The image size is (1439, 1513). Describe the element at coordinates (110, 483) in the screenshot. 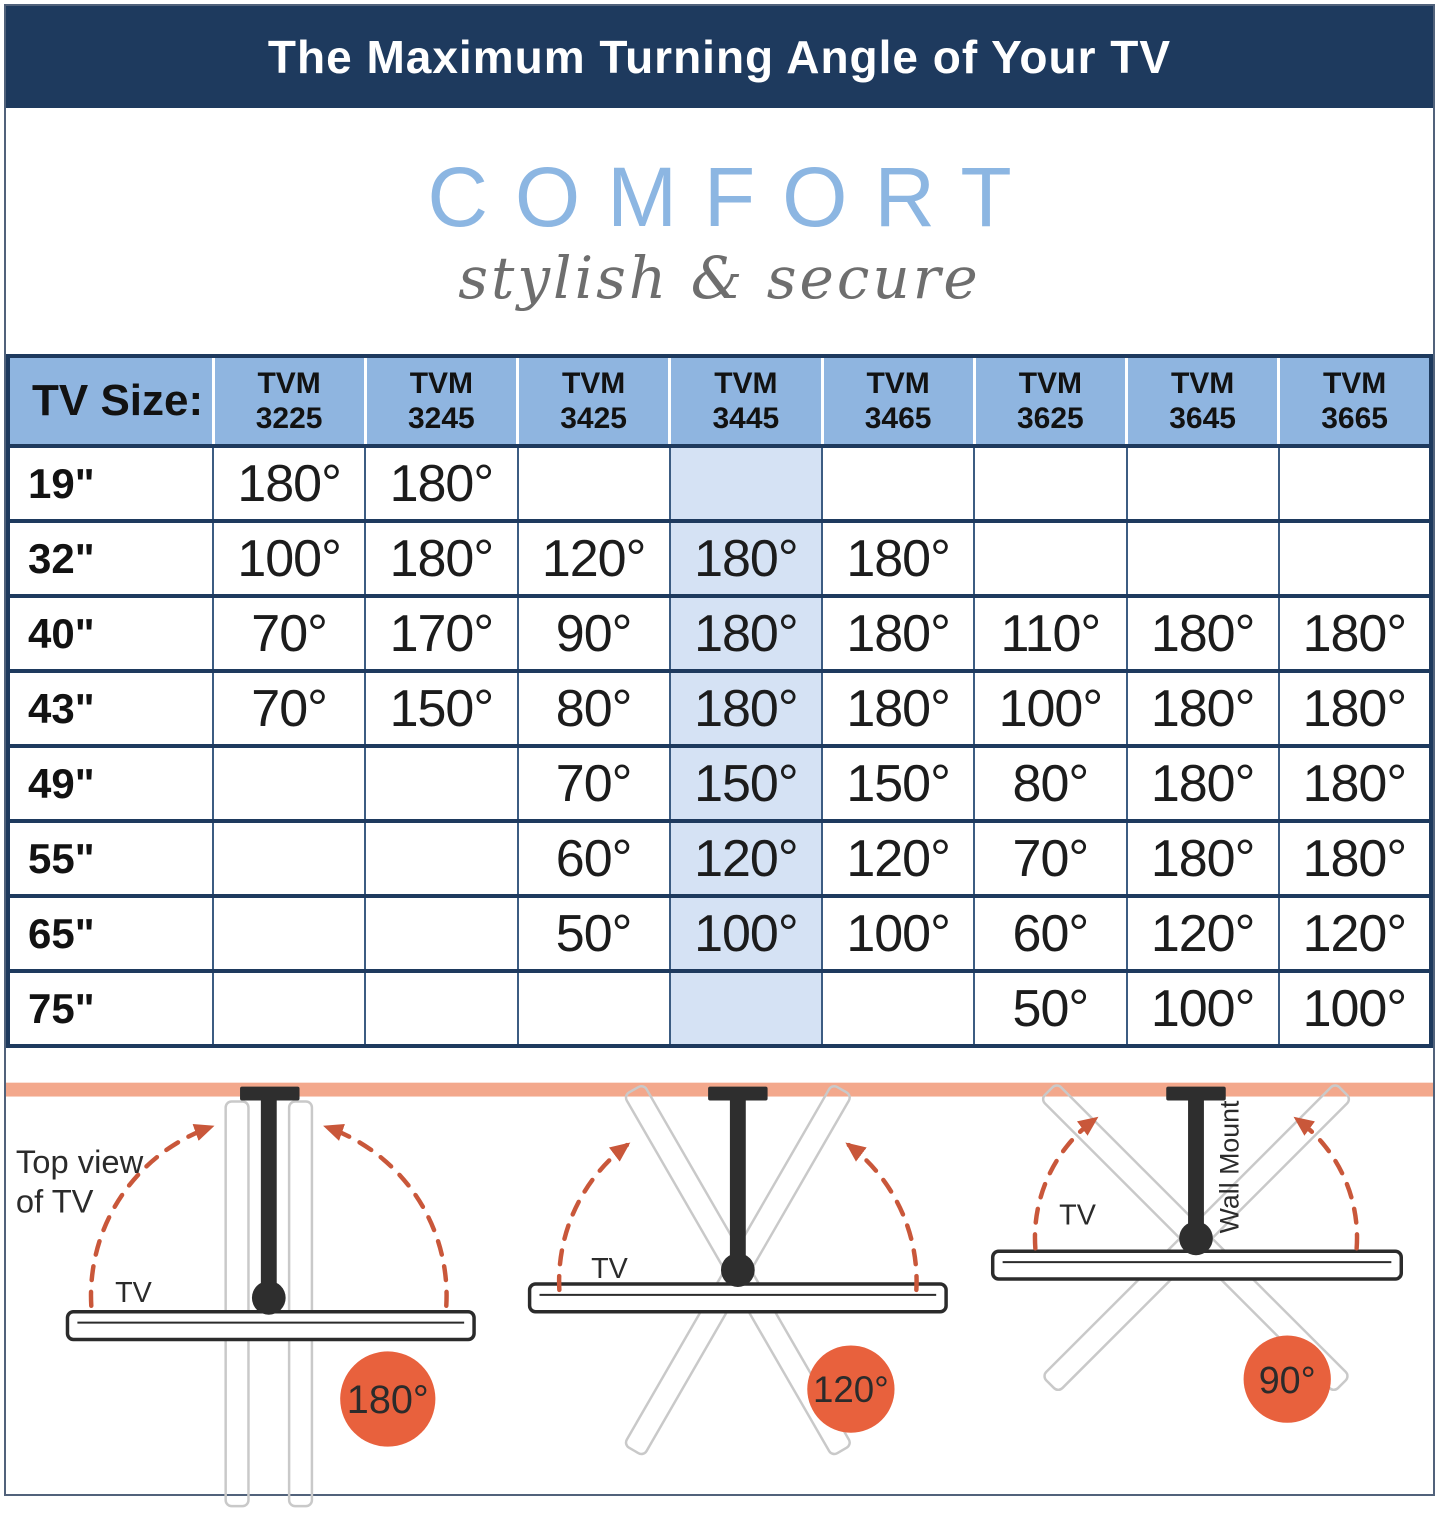

I see `tv-size-label: 19"` at that location.